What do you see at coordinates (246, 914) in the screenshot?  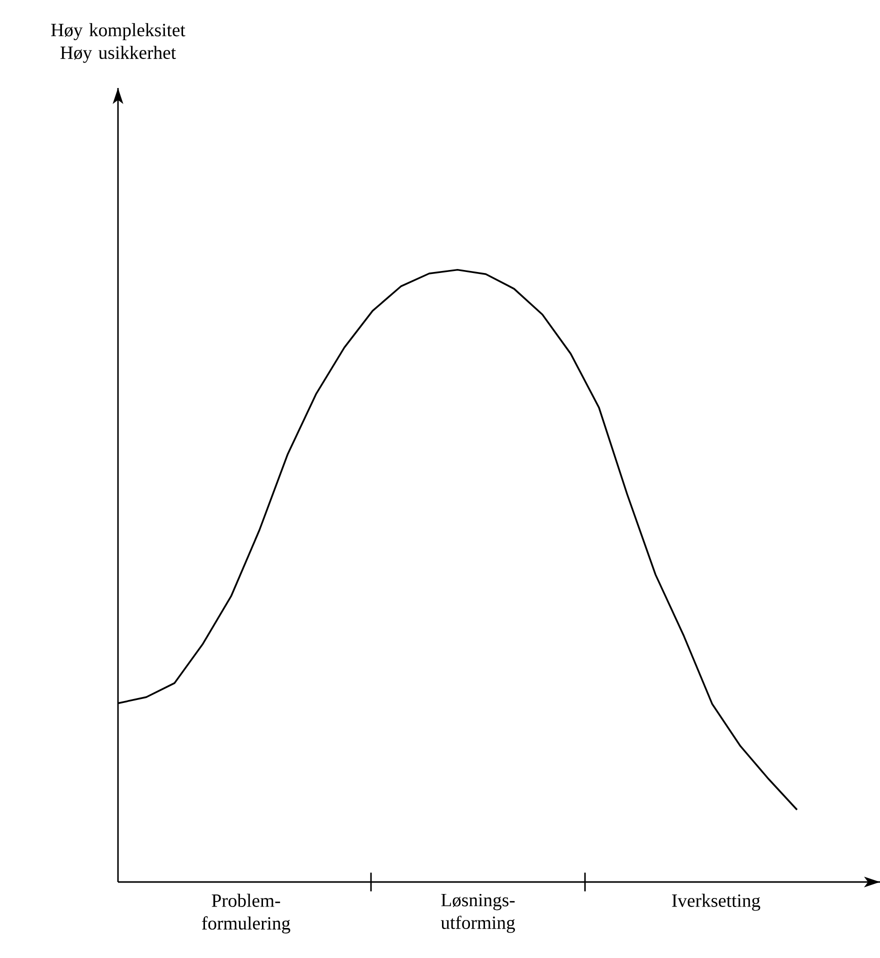 I see `text: Problem- formulering` at bounding box center [246, 914].